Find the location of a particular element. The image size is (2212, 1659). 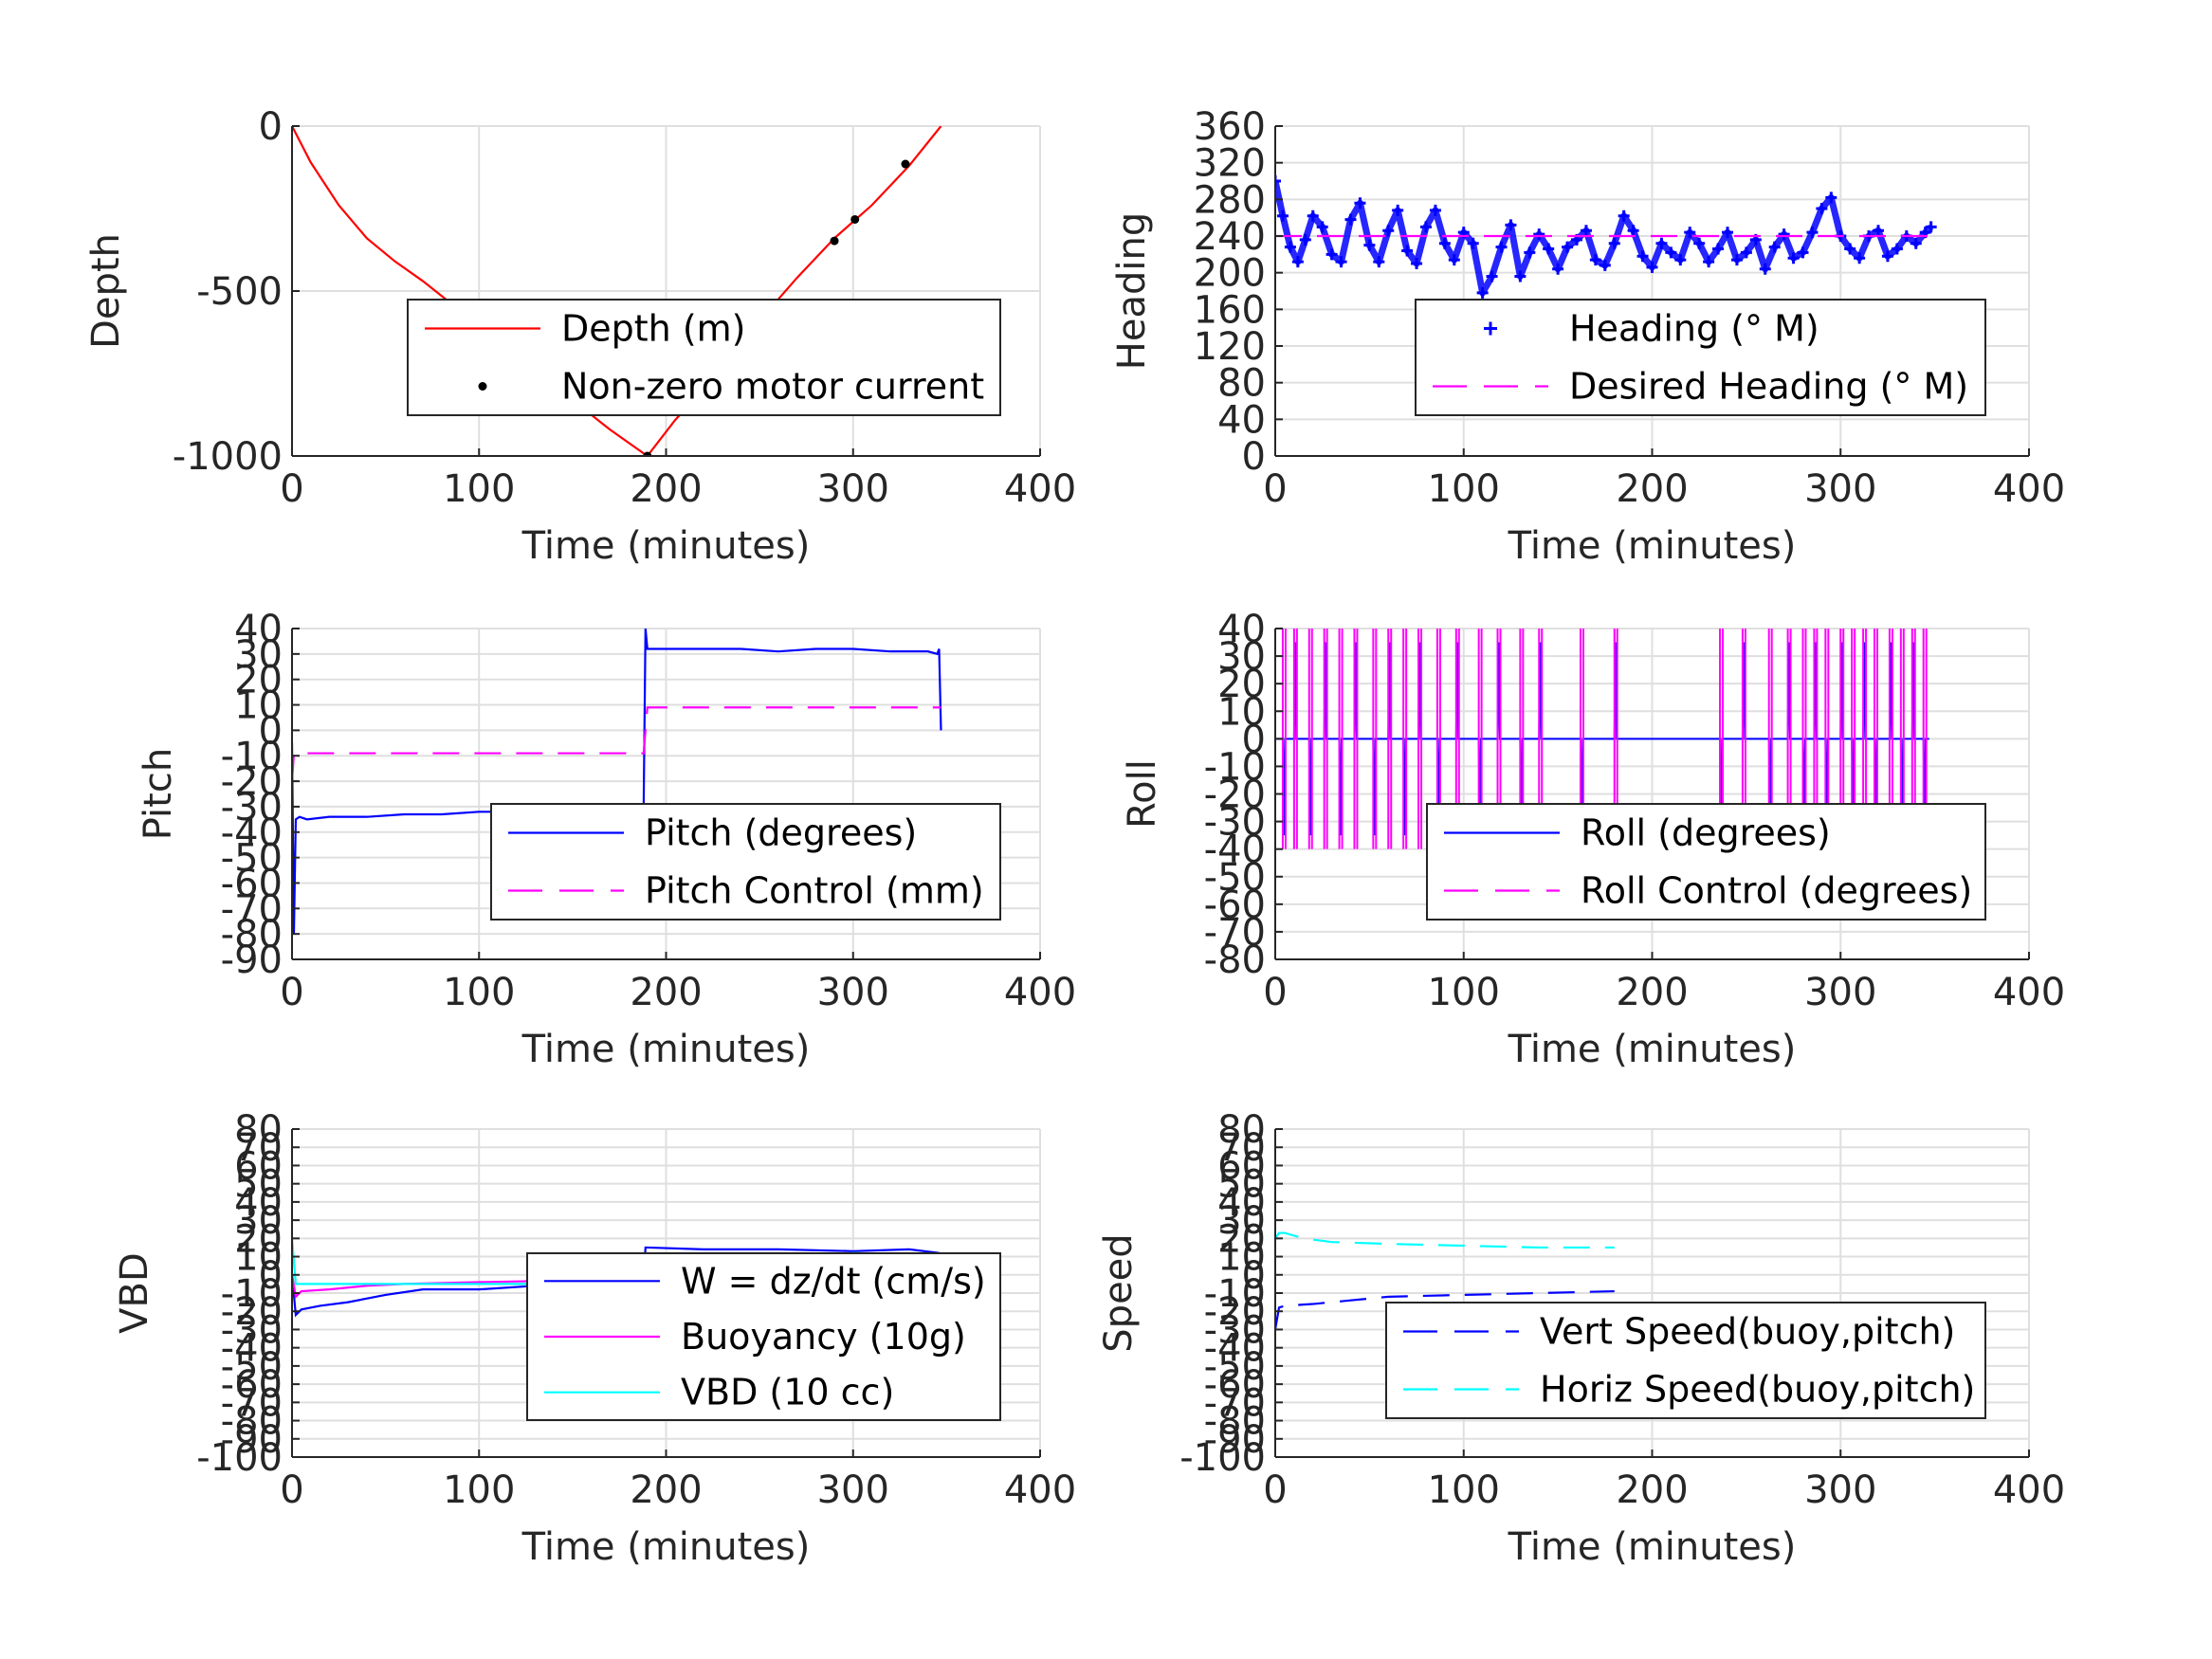

y-tick-label: -1000 is located at coordinates (228, 457).